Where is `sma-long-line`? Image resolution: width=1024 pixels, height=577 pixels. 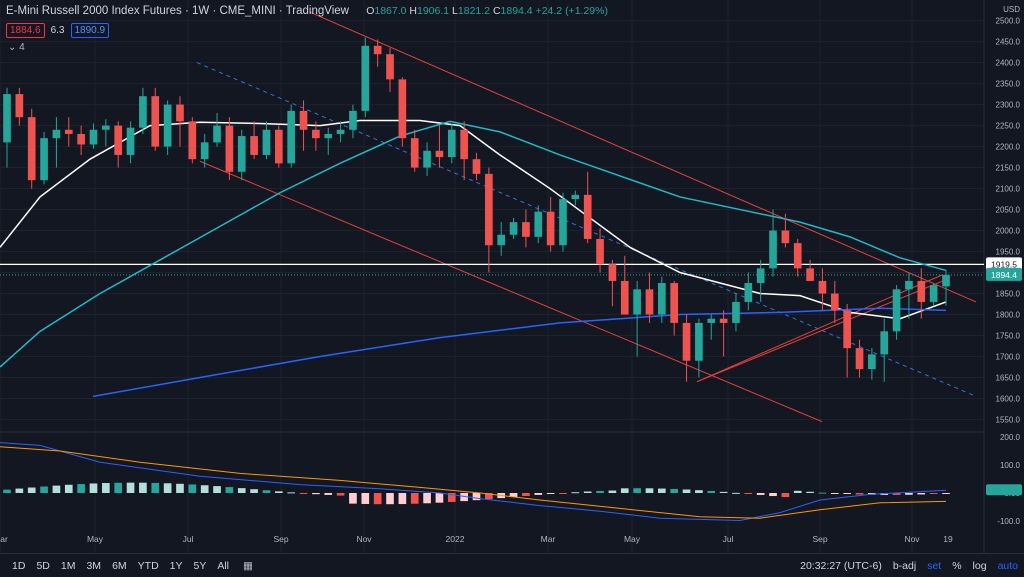
sma-long-line is located at coordinates (519, 352).